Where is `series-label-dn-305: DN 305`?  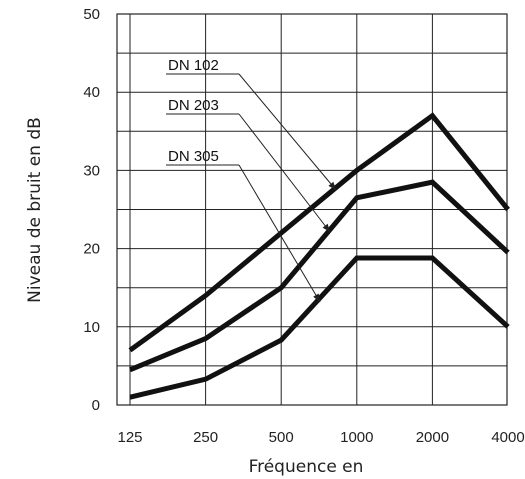 series-label-dn-305: DN 305 is located at coordinates (193, 156).